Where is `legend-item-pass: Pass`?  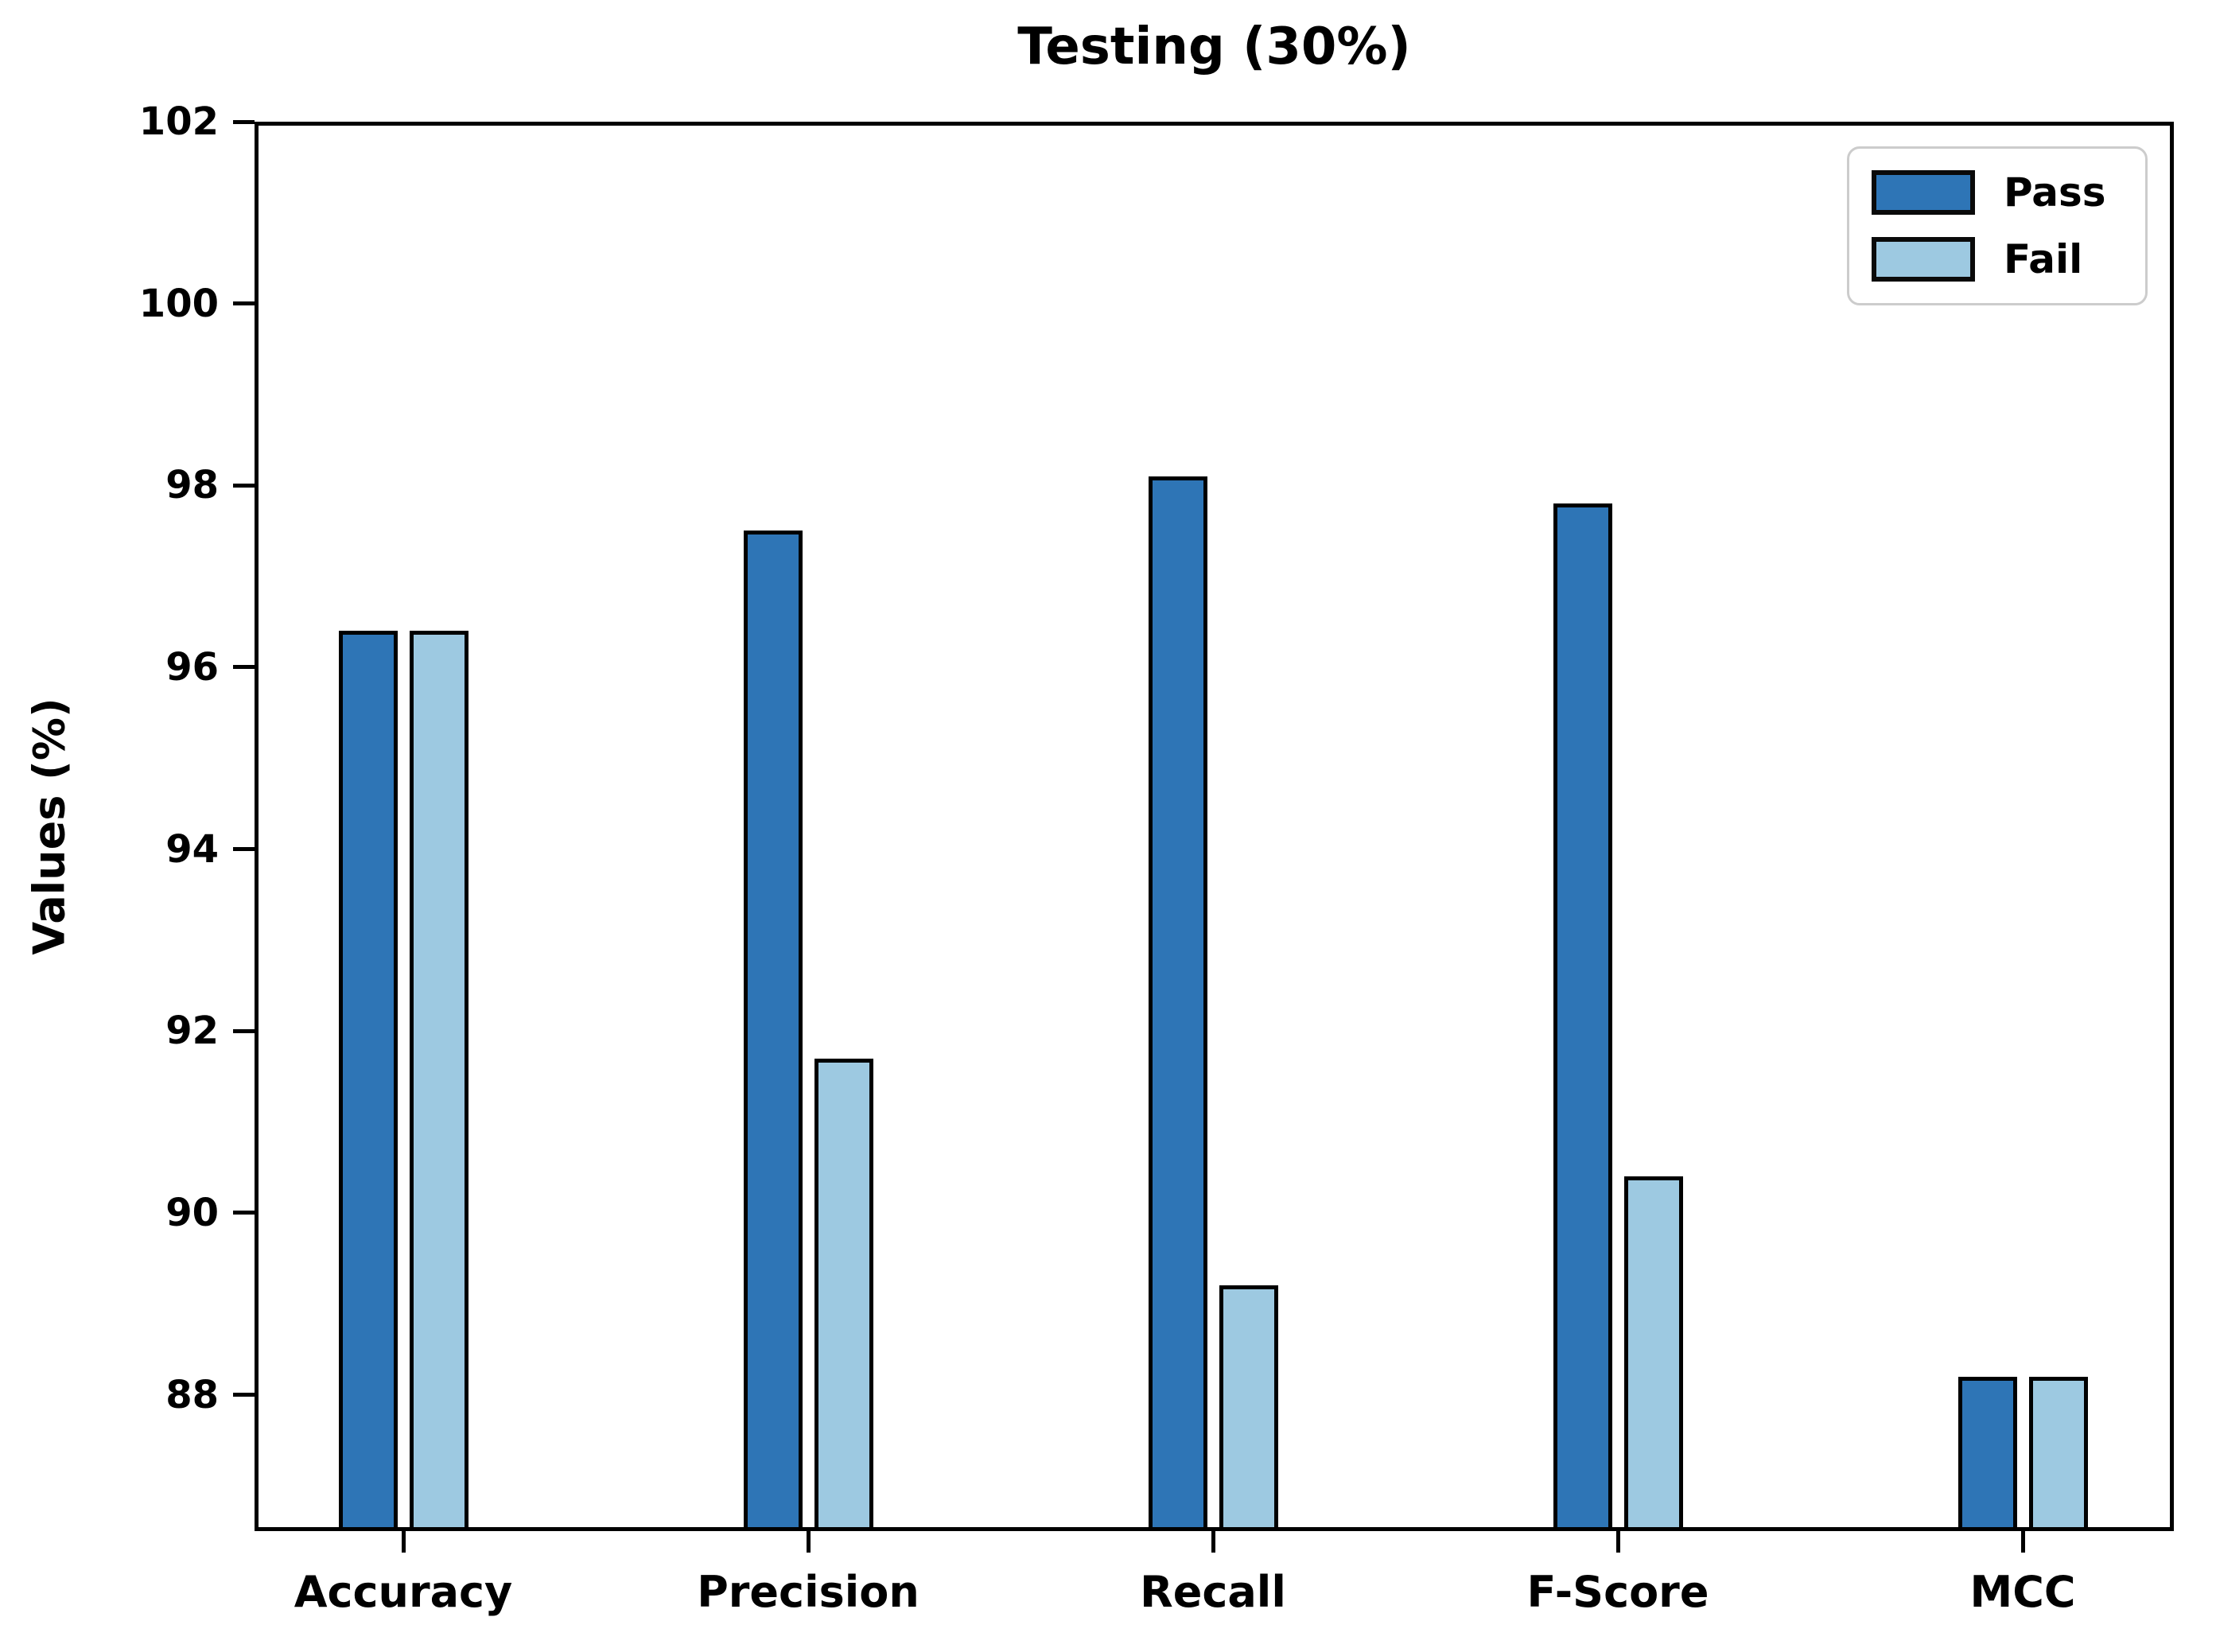
legend-item-pass: Pass is located at coordinates (2008, 192).